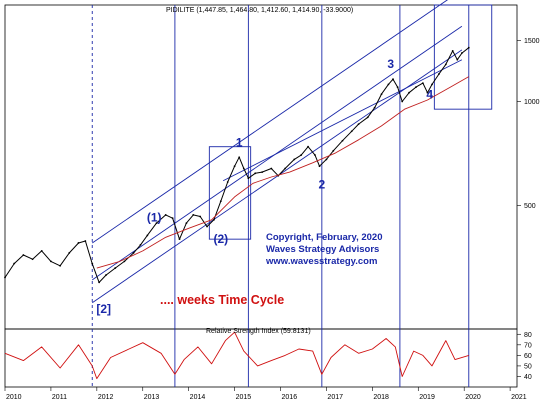 Image resolution: width=550 pixels, height=406 pixels. I want to click on wave-count-label: (1), so click(154, 217).